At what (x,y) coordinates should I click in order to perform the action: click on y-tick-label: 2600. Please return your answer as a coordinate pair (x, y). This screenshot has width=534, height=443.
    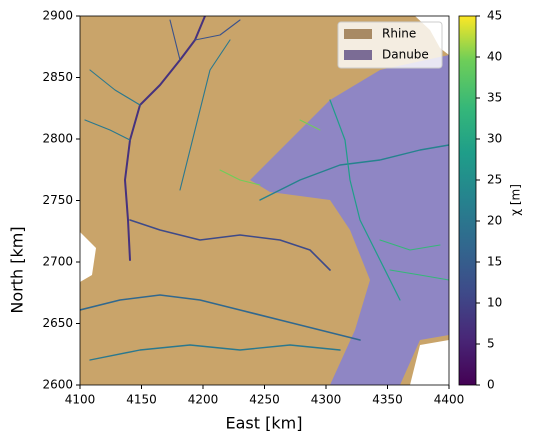
    Looking at the image, I should click on (57, 385).